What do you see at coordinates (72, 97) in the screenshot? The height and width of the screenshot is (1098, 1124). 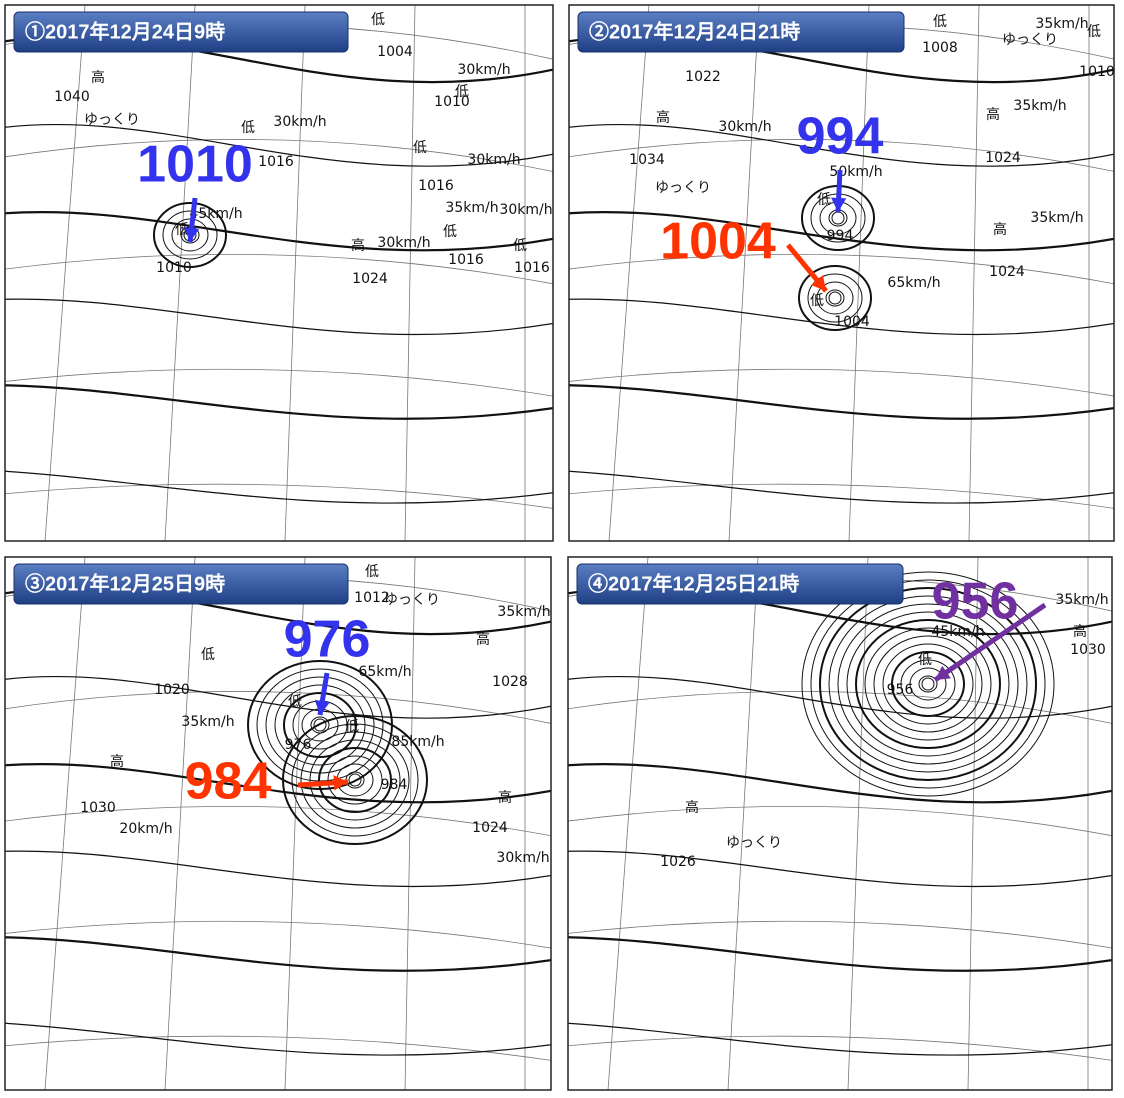 I see `map-label: 1040` at bounding box center [72, 97].